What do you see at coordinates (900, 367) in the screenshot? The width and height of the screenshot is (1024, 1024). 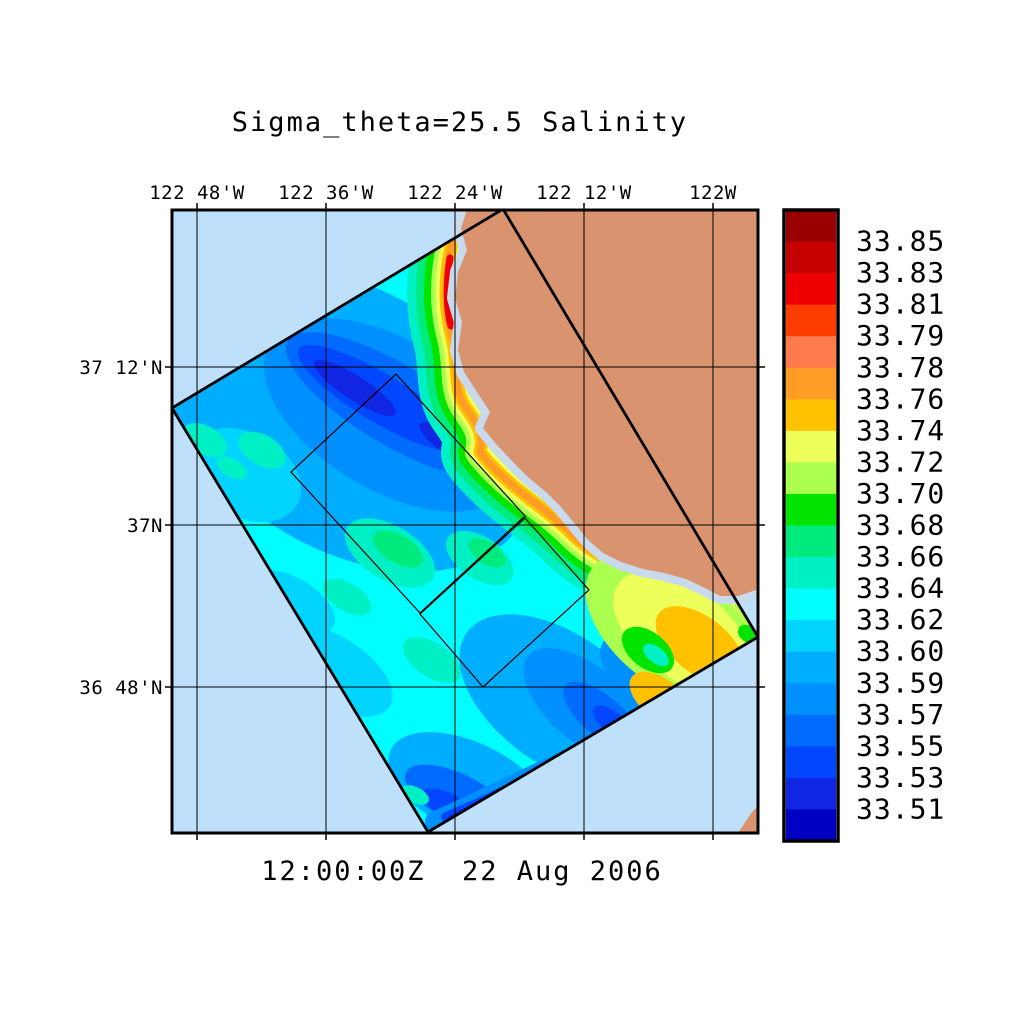 I see `colorbar-tick-label: 33.78` at bounding box center [900, 367].